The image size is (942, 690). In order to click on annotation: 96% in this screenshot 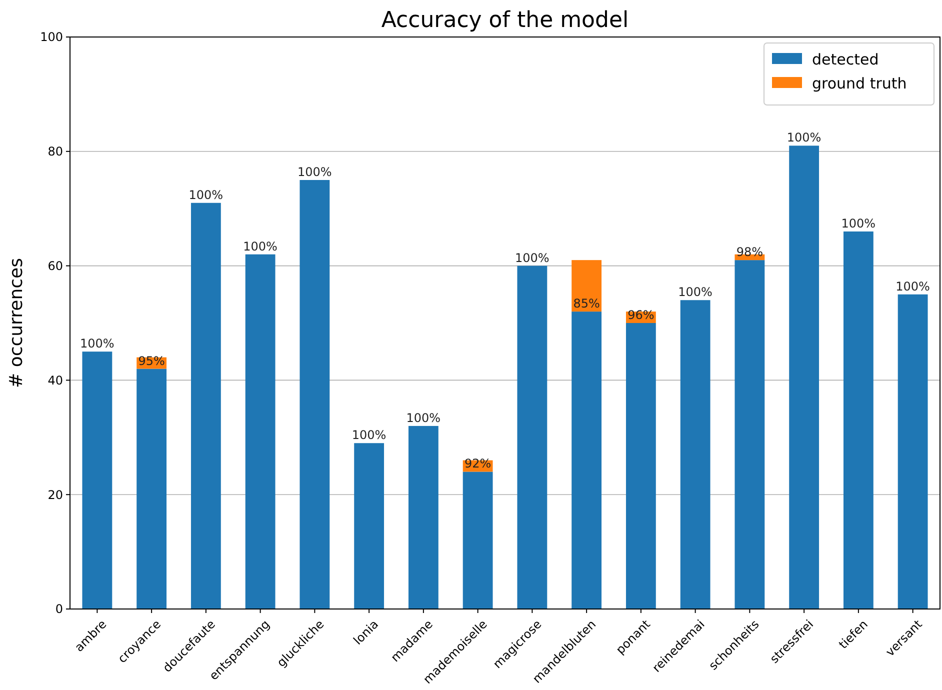, I will do `click(641, 315)`.